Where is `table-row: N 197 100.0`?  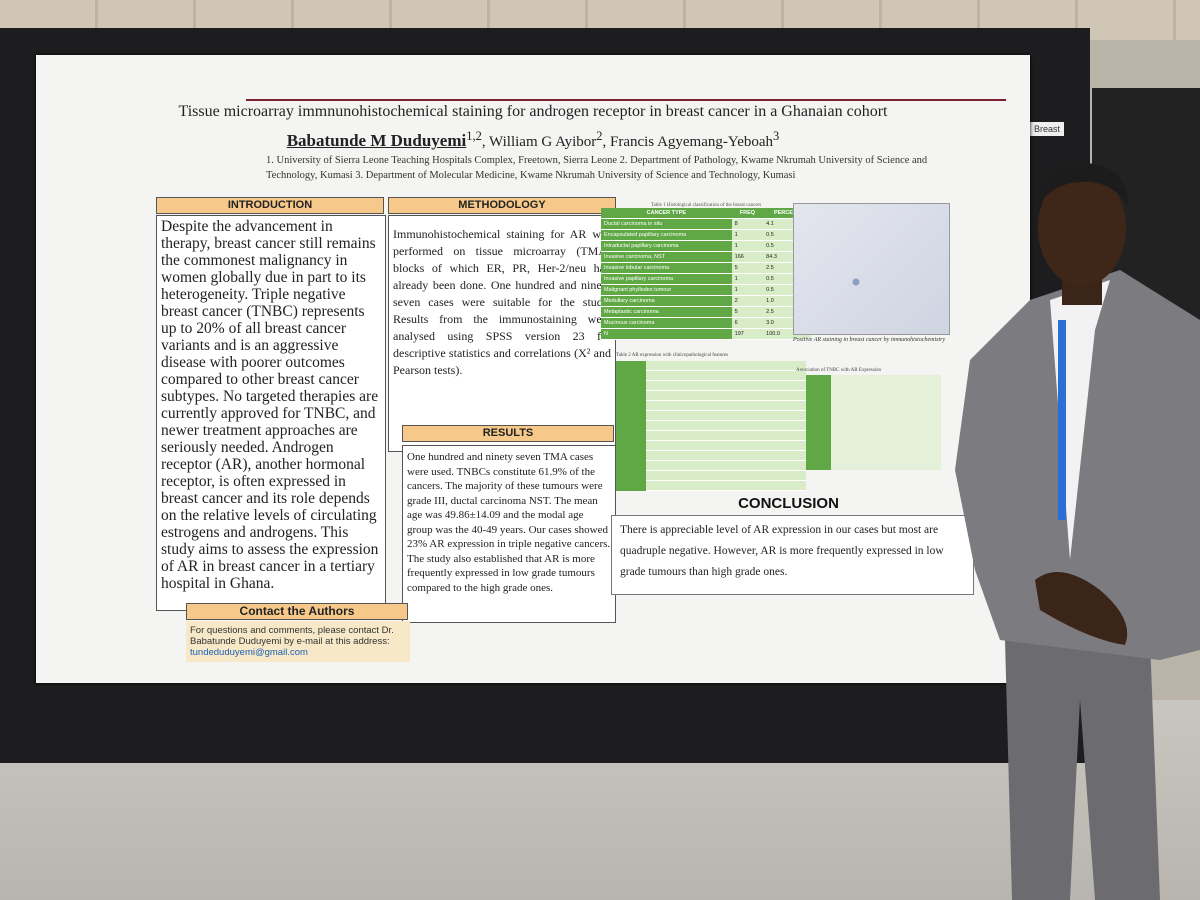
table-row: N 197 100.0 is located at coordinates (706, 334).